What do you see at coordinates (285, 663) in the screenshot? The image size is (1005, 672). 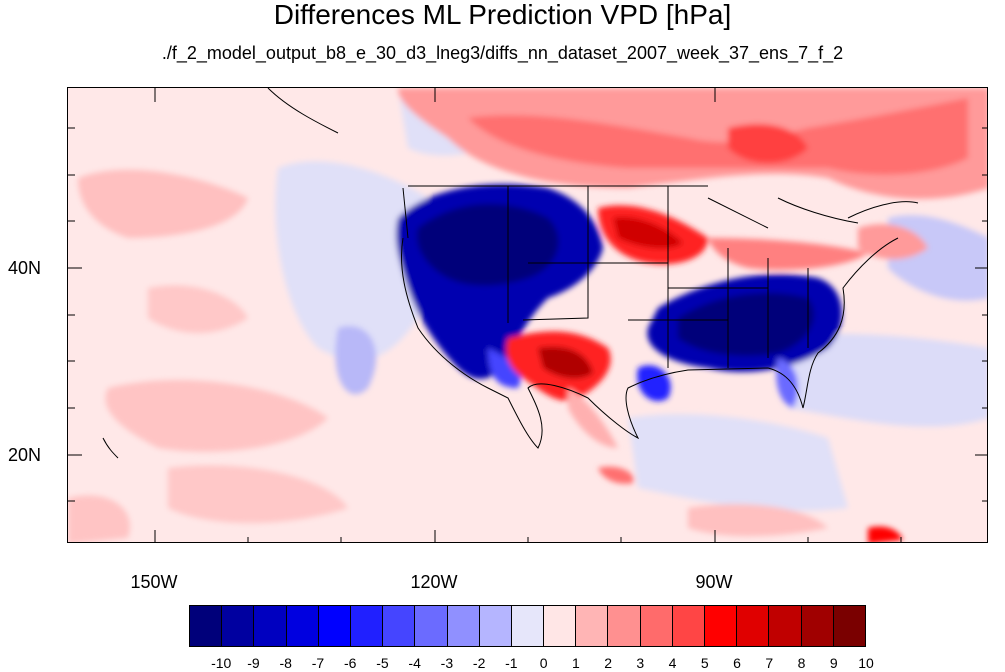 I see `colorbar-tick-label: -8` at bounding box center [285, 663].